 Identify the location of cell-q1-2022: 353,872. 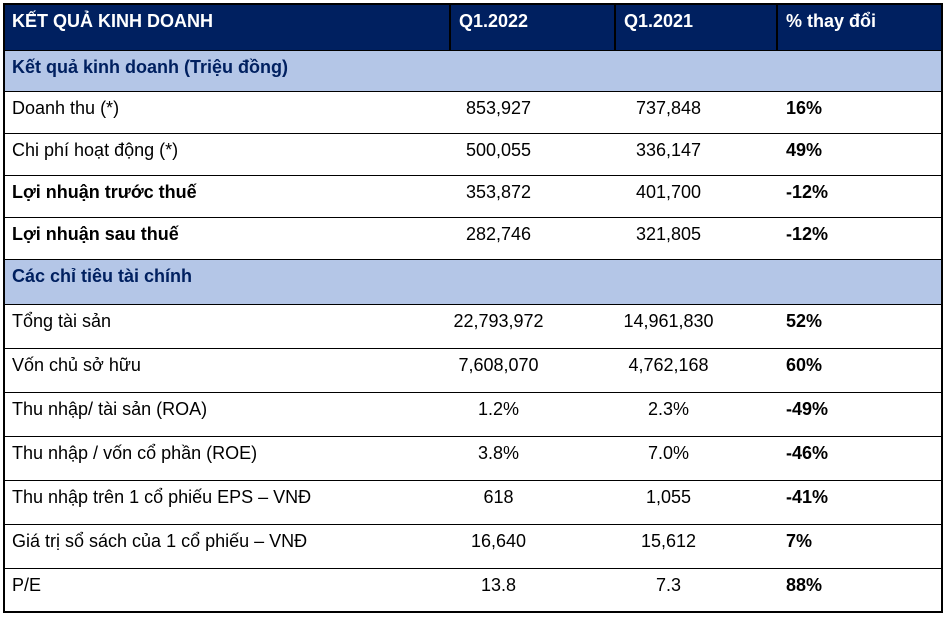
(498, 191).